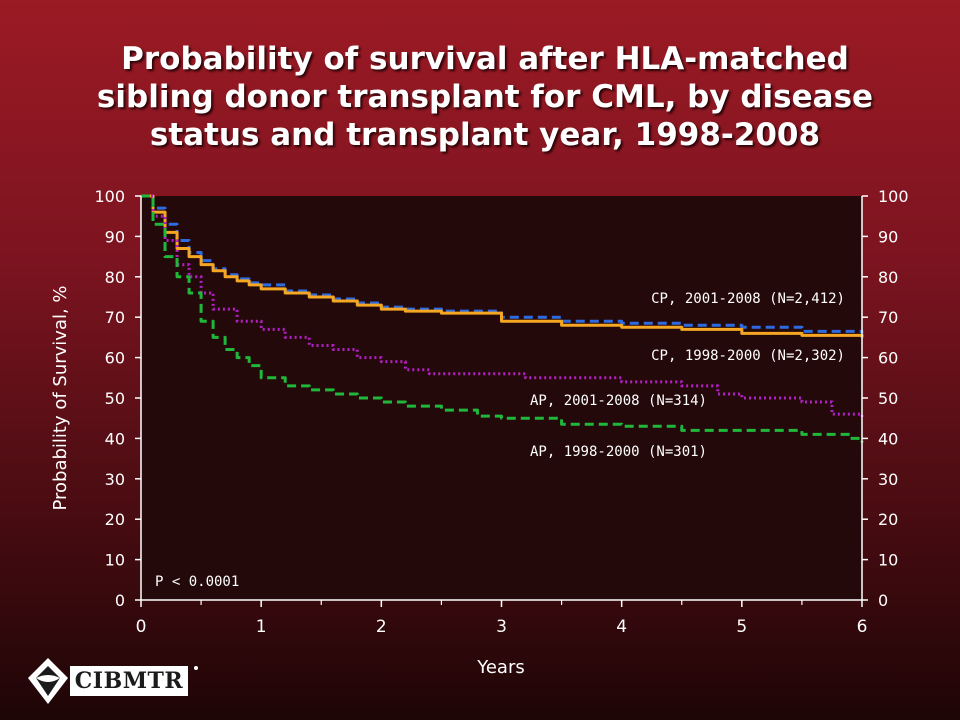 Image resolution: width=960 pixels, height=720 pixels. I want to click on title-line-3: status and transplant year, 1998-2008, so click(485, 135).